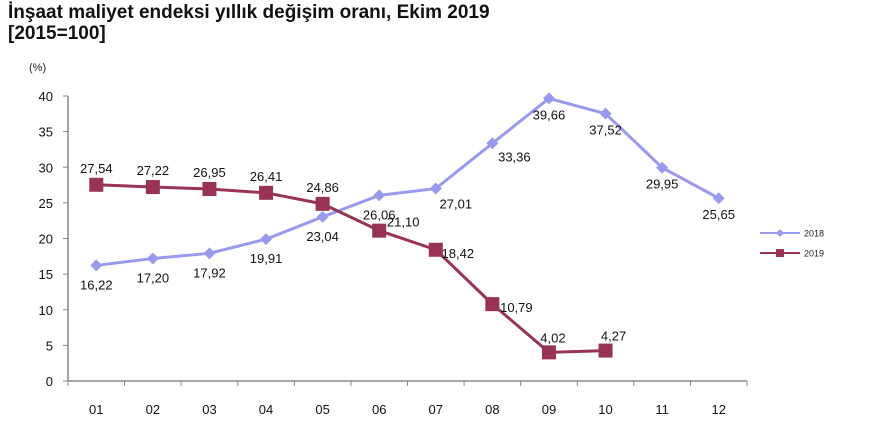 This screenshot has width=880, height=440. Describe the element at coordinates (46, 310) in the screenshot. I see `y-tick-label: 10` at that location.